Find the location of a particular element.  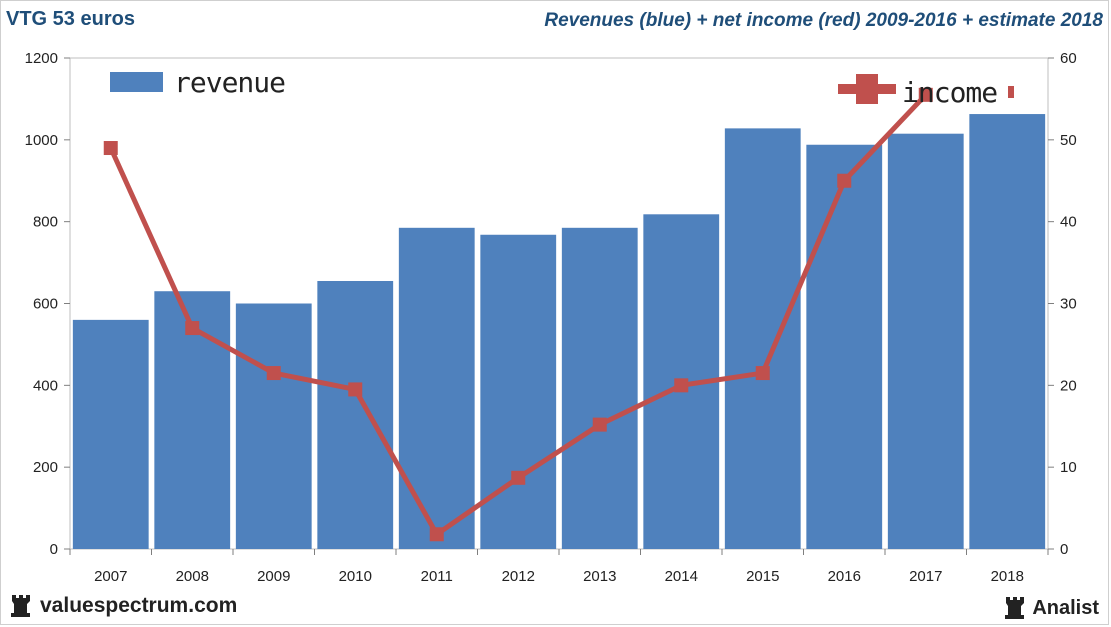

x-tick-label: 2017 is located at coordinates (925, 576).